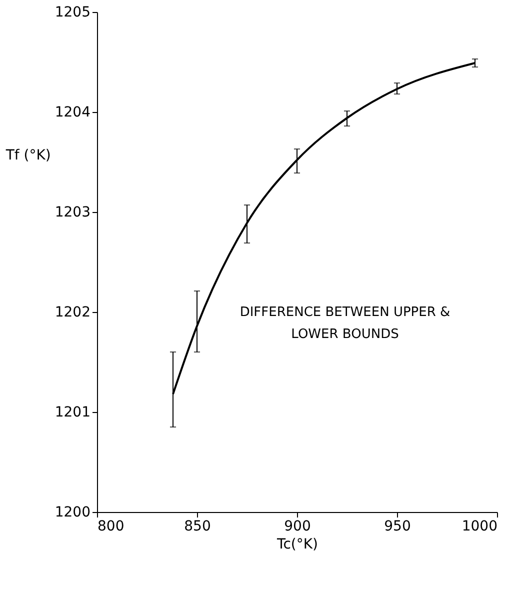 The image size is (513, 589). I want to click on y-tick-label: 1200, so click(72, 512).